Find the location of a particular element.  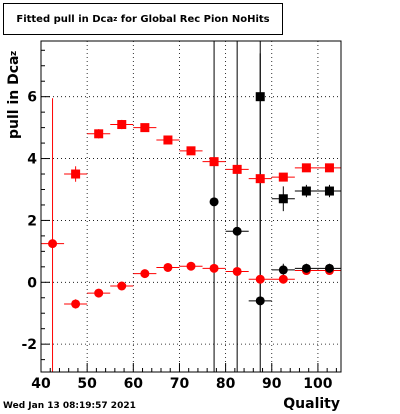

x-tick-label: 90 is located at coordinates (272, 384).